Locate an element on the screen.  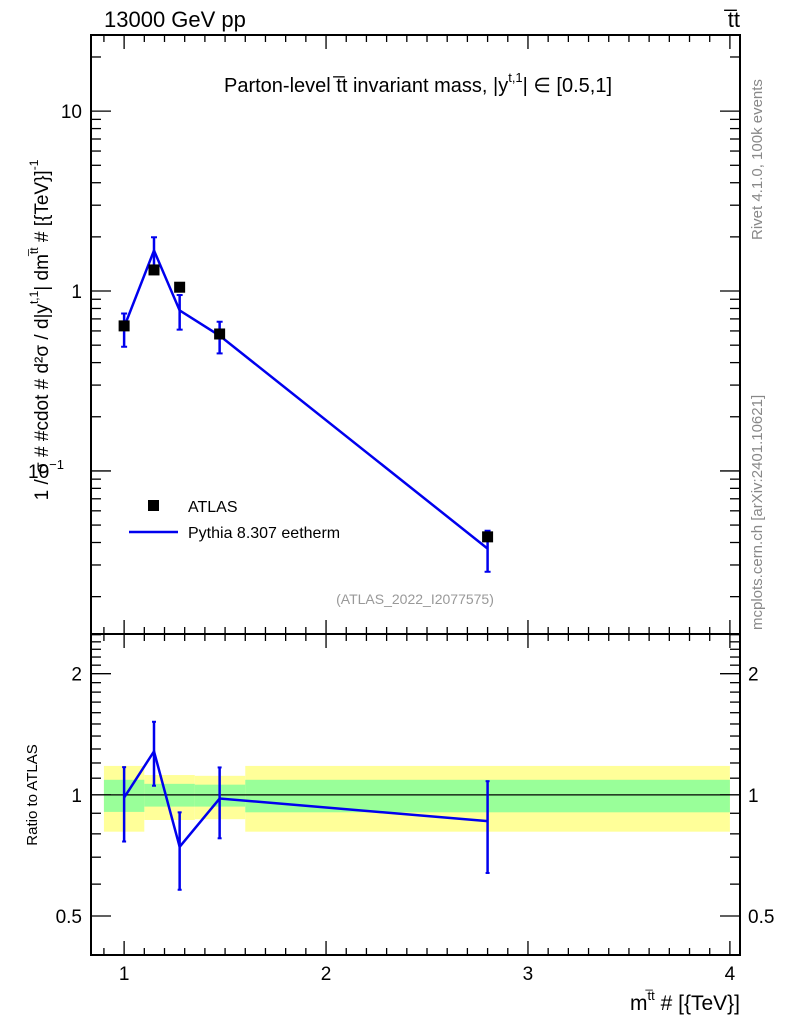
x-tick-label: 2 is located at coordinates (326, 974).